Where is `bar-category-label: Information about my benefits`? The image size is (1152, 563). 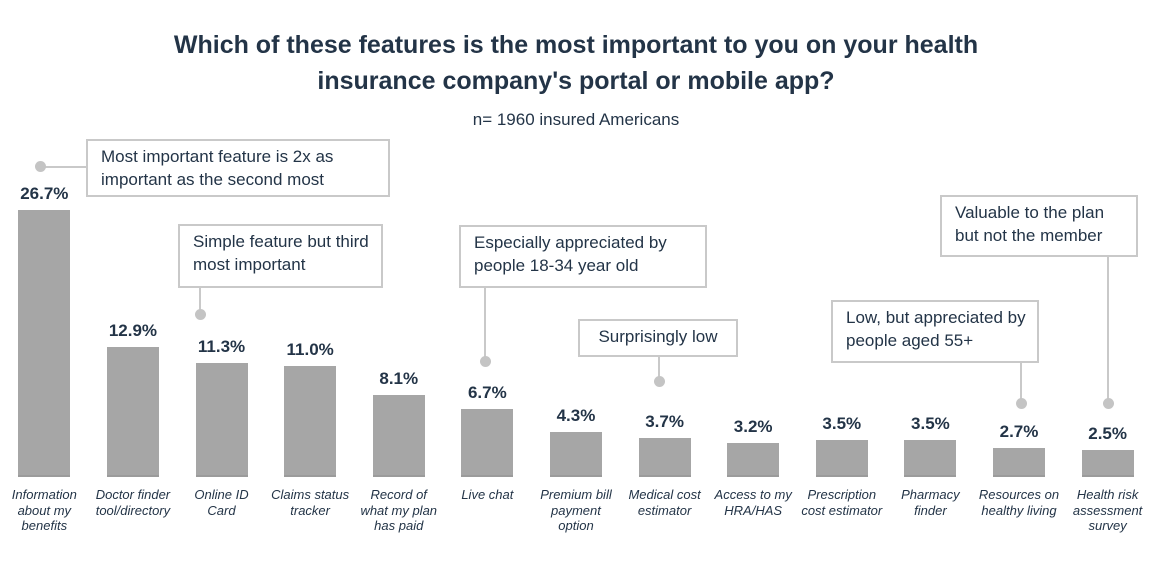 bar-category-label: Information about my benefits is located at coordinates (44, 510).